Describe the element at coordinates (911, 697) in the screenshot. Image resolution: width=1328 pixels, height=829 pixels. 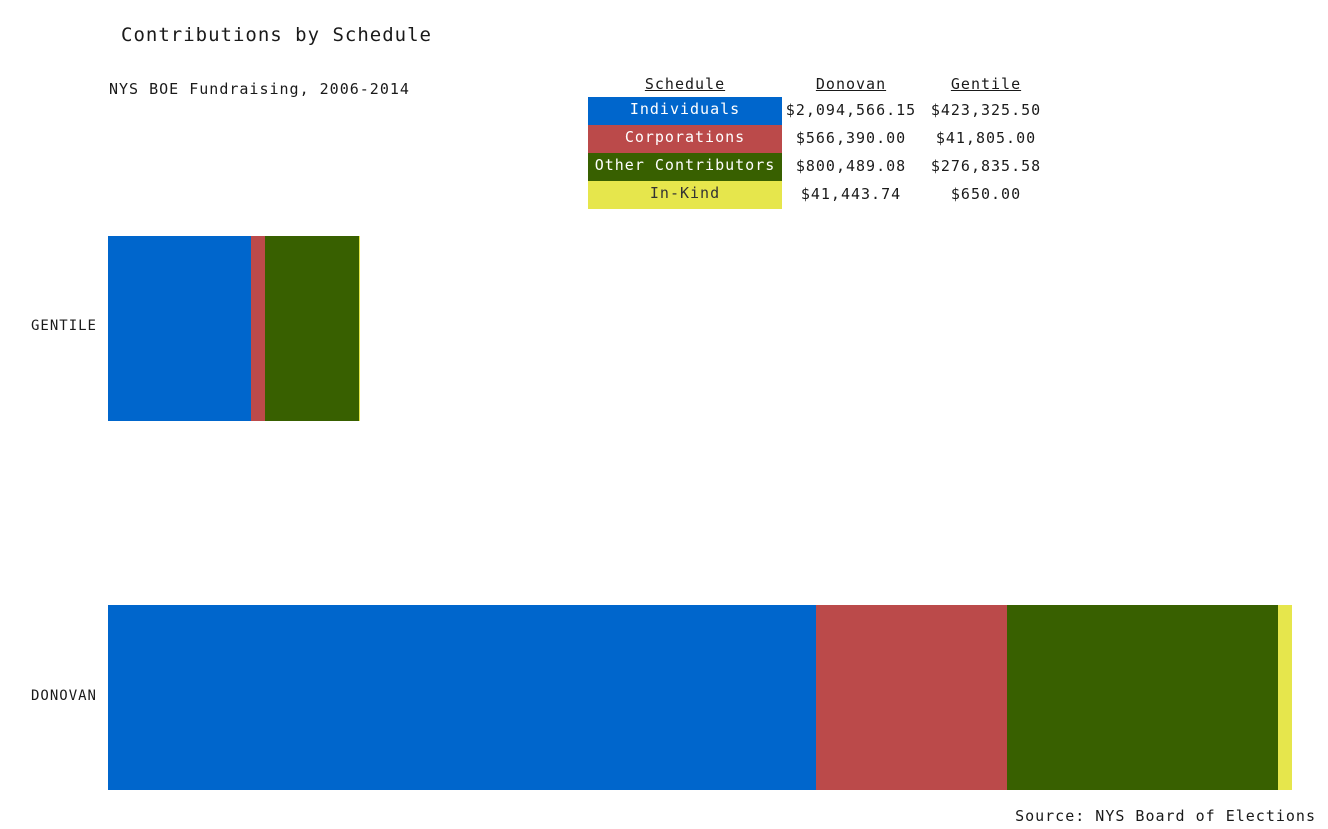
I see `bar-donovan-corporations` at that location.